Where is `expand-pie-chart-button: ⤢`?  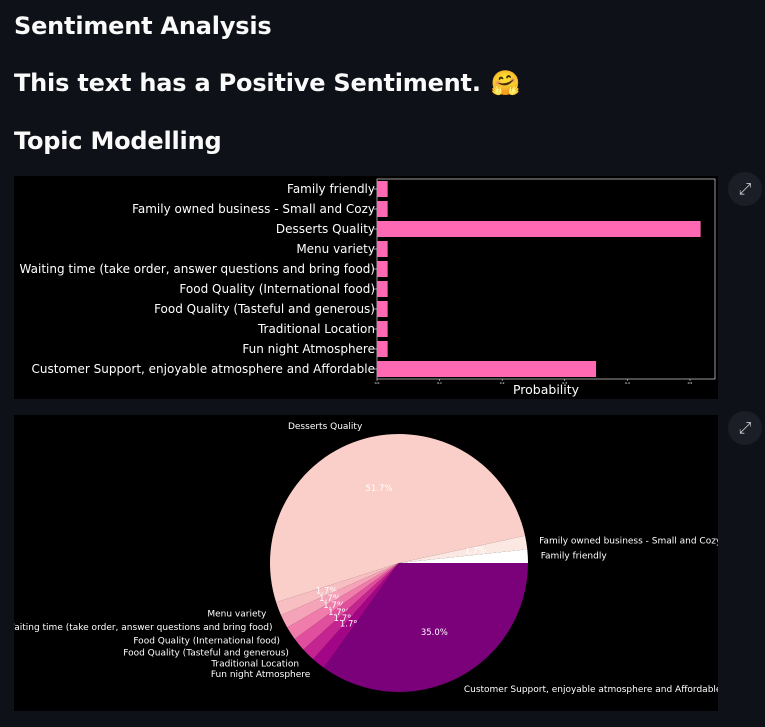
expand-pie-chart-button: ⤢ is located at coordinates (745, 428).